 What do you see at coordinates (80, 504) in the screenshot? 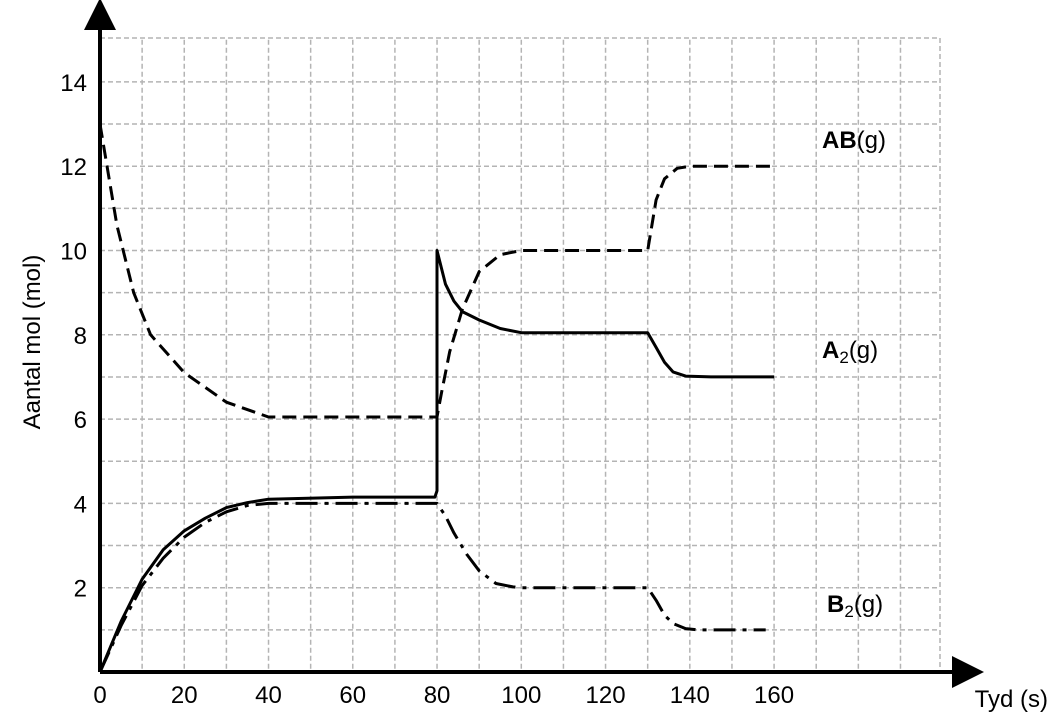
I see `y-tick-label: 4` at bounding box center [80, 504].